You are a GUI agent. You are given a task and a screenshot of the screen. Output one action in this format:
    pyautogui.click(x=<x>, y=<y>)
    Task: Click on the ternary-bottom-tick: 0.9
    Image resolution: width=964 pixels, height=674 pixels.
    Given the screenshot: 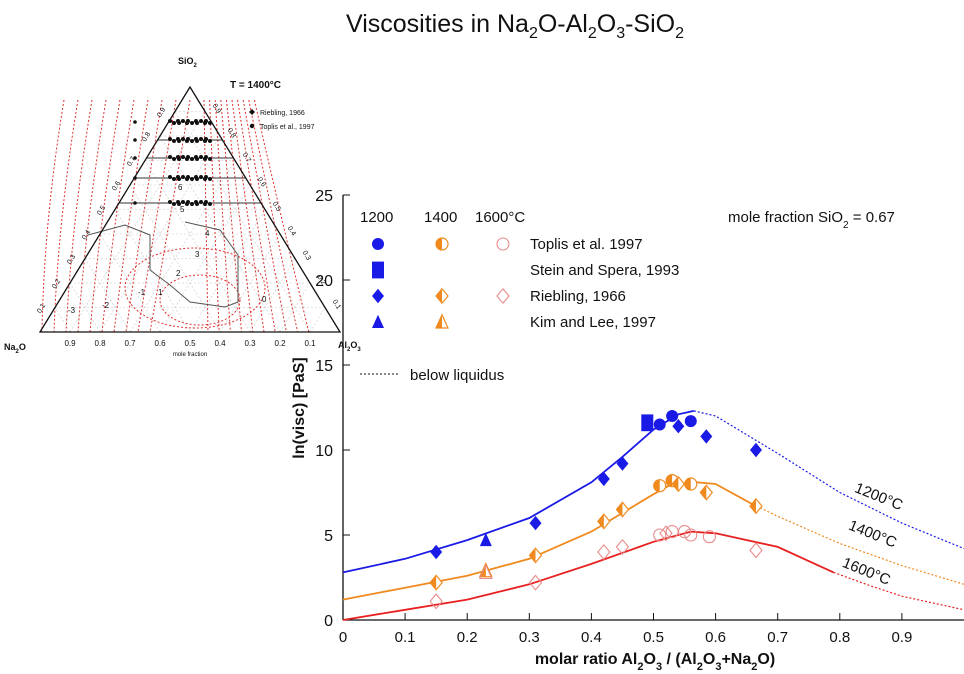 What is the action you would take?
    pyautogui.click(x=70, y=343)
    